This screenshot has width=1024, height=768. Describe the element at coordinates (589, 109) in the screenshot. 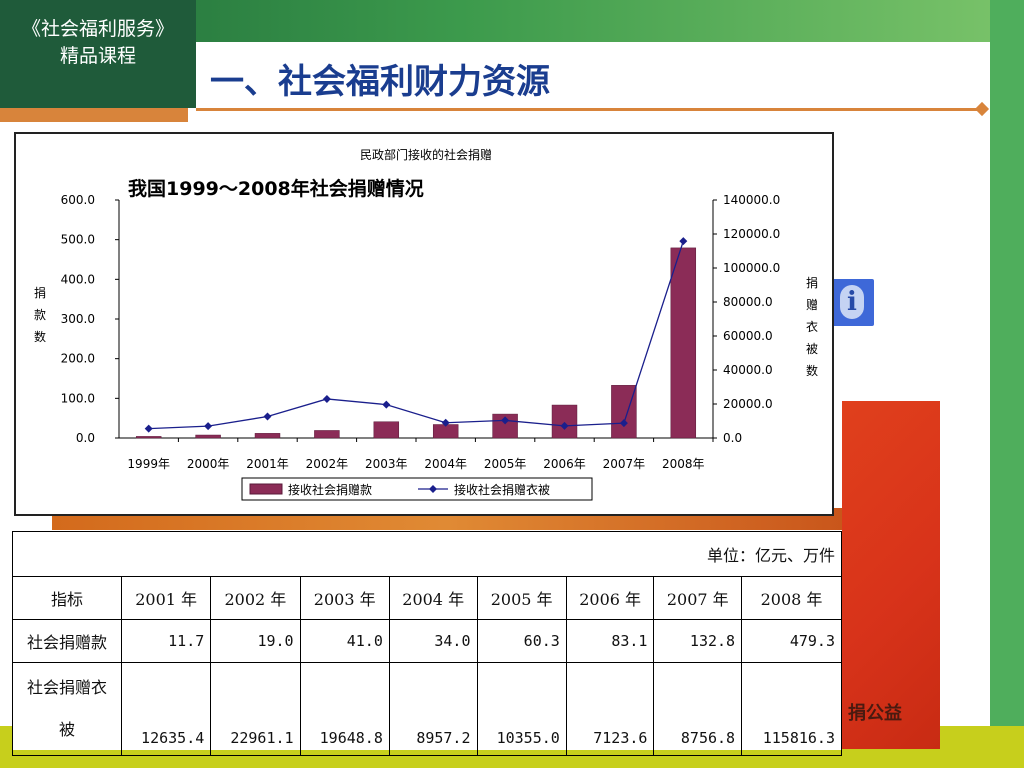

I see `title-underline` at that location.